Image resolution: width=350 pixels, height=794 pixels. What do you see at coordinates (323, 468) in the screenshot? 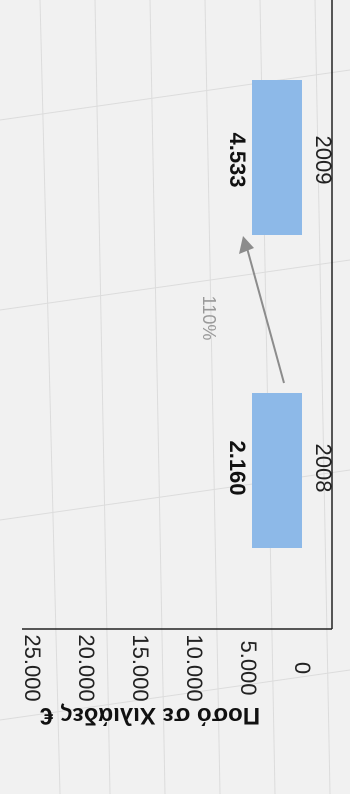
I see `x-tick-label: 2008` at bounding box center [323, 468].